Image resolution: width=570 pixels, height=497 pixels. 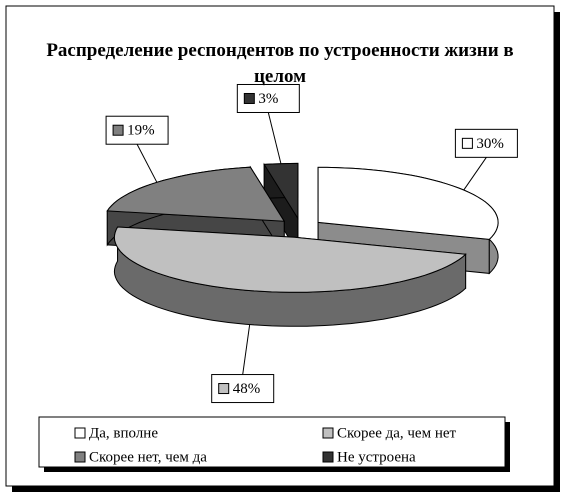 I want to click on label-box, so click(x=268, y=98).